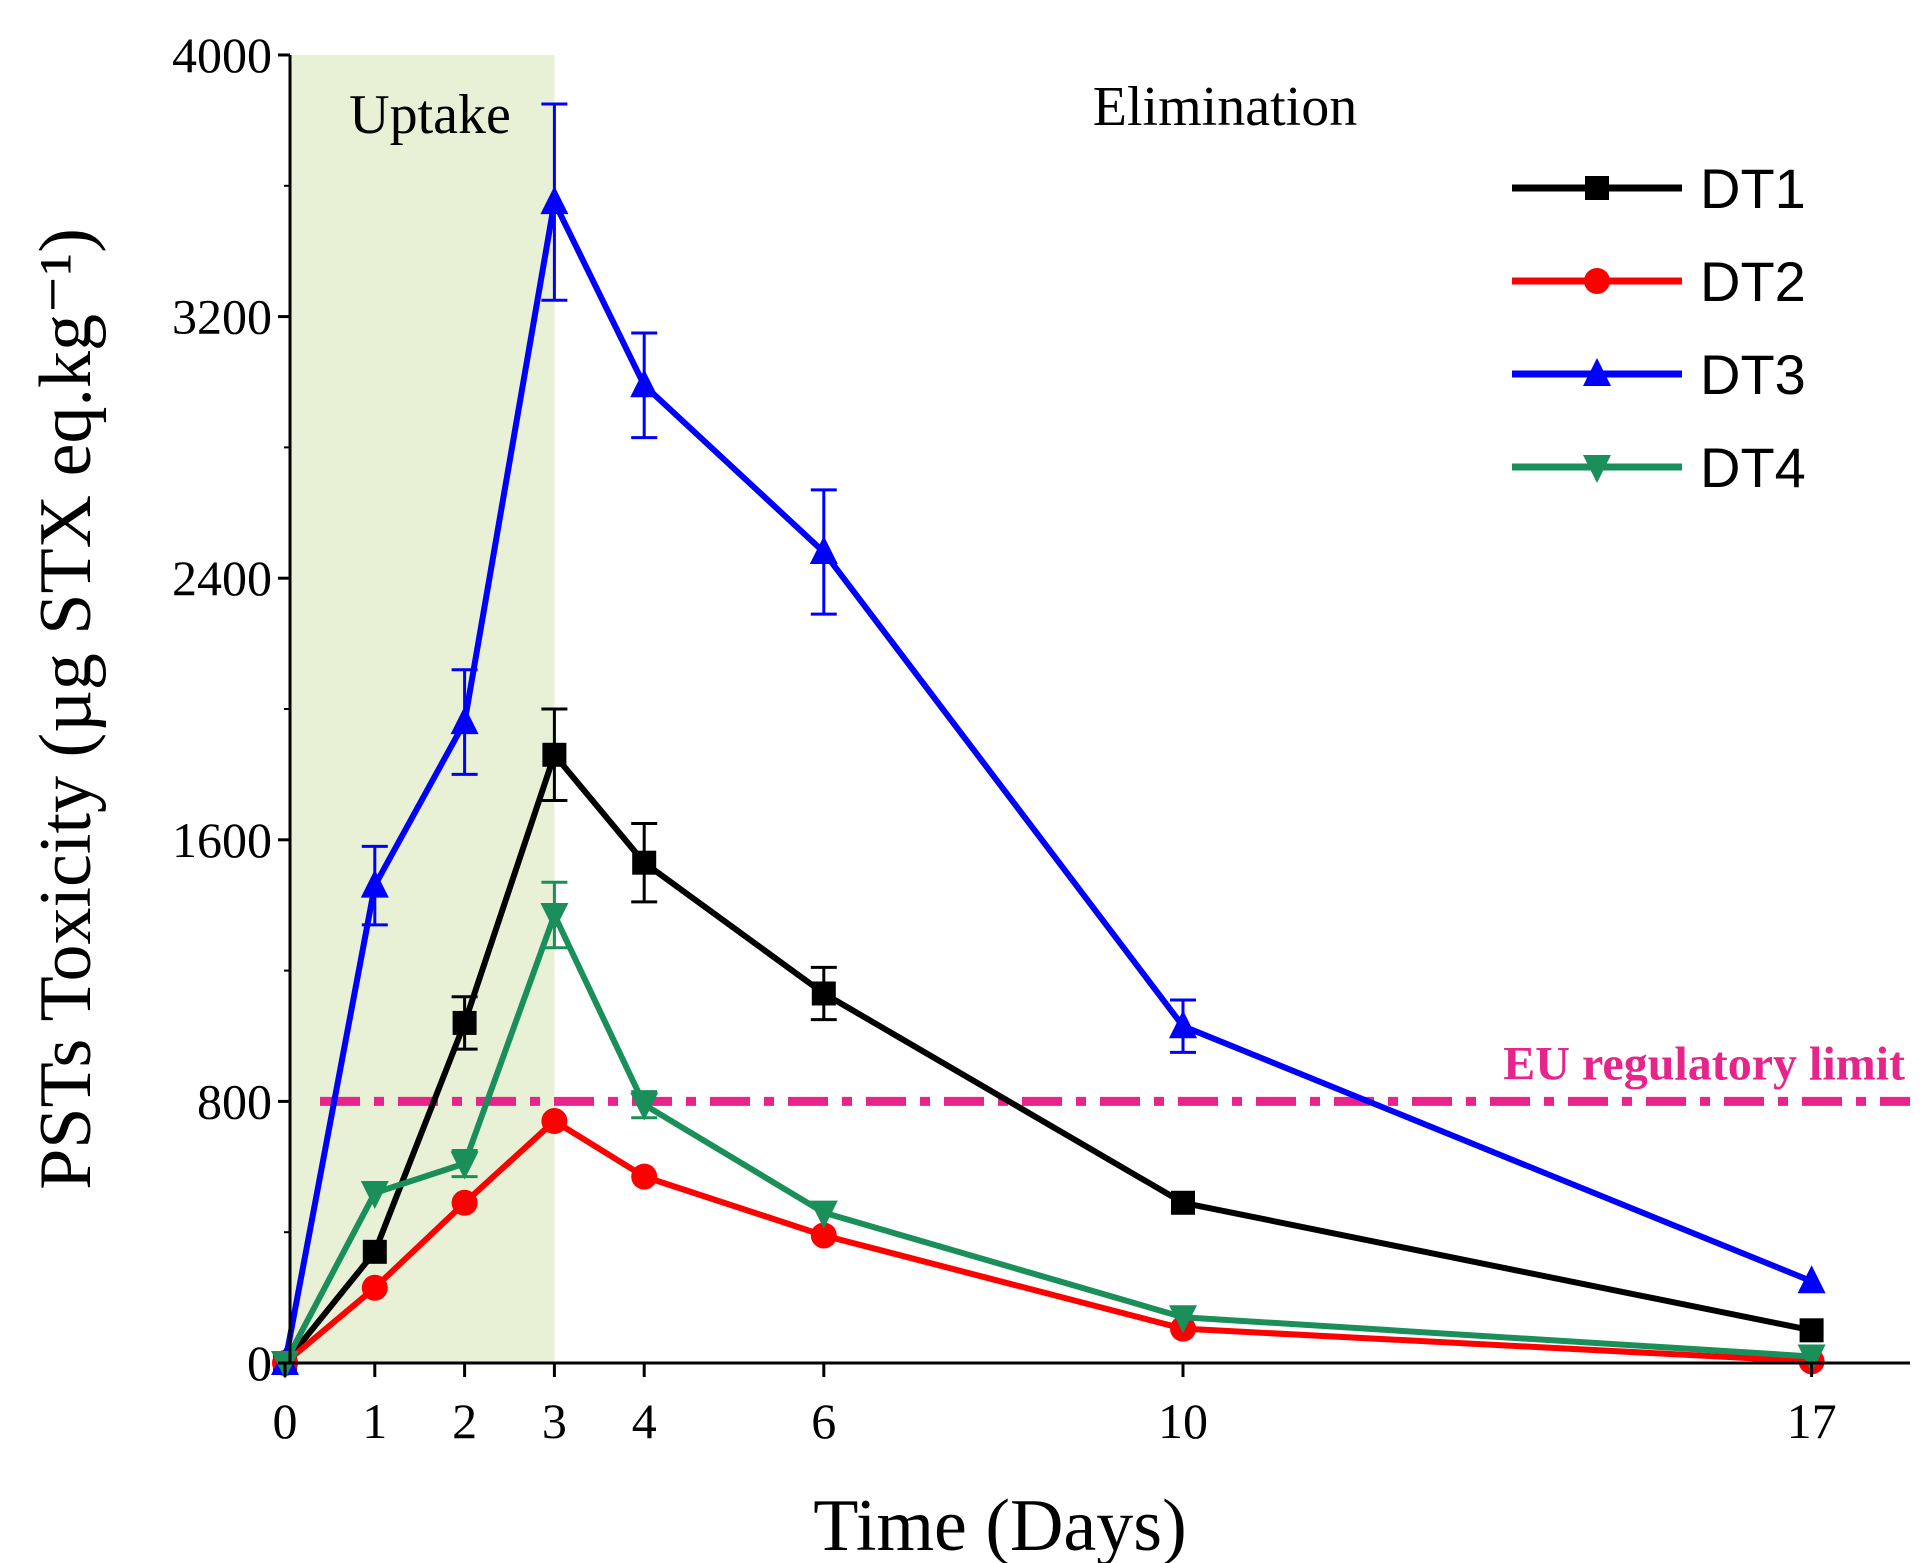 Image resolution: width=1931 pixels, height=1563 pixels. What do you see at coordinates (1753, 467) in the screenshot?
I see `legend-label-dt4: DT4` at bounding box center [1753, 467].